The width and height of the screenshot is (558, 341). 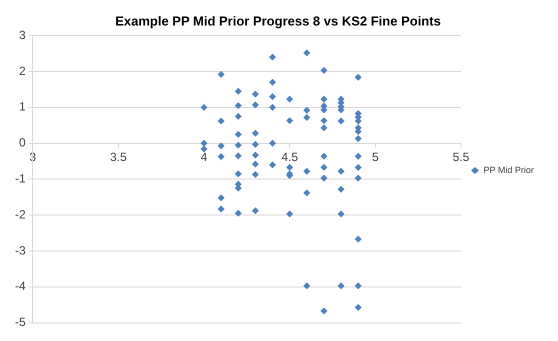 What do you see at coordinates (278, 20) in the screenshot?
I see `chart-title: Example PP Mid Prior Progress 8 vs KS2 Fine Points` at bounding box center [278, 20].